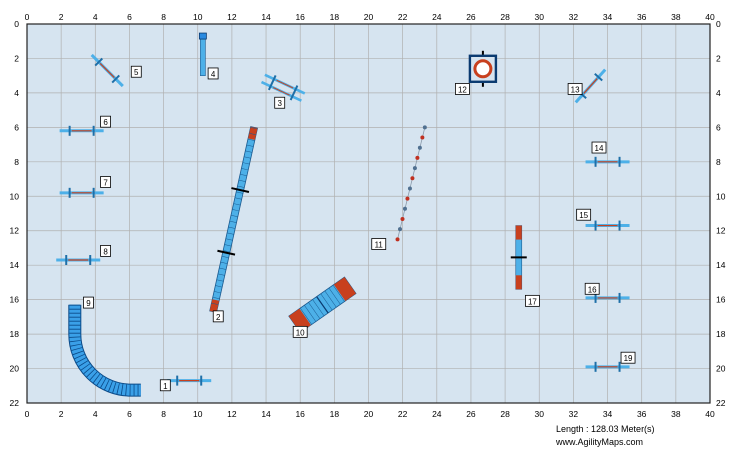  Describe the element at coordinates (15, 265) in the screenshot. I see `y-tick-label-left: 14` at that location.